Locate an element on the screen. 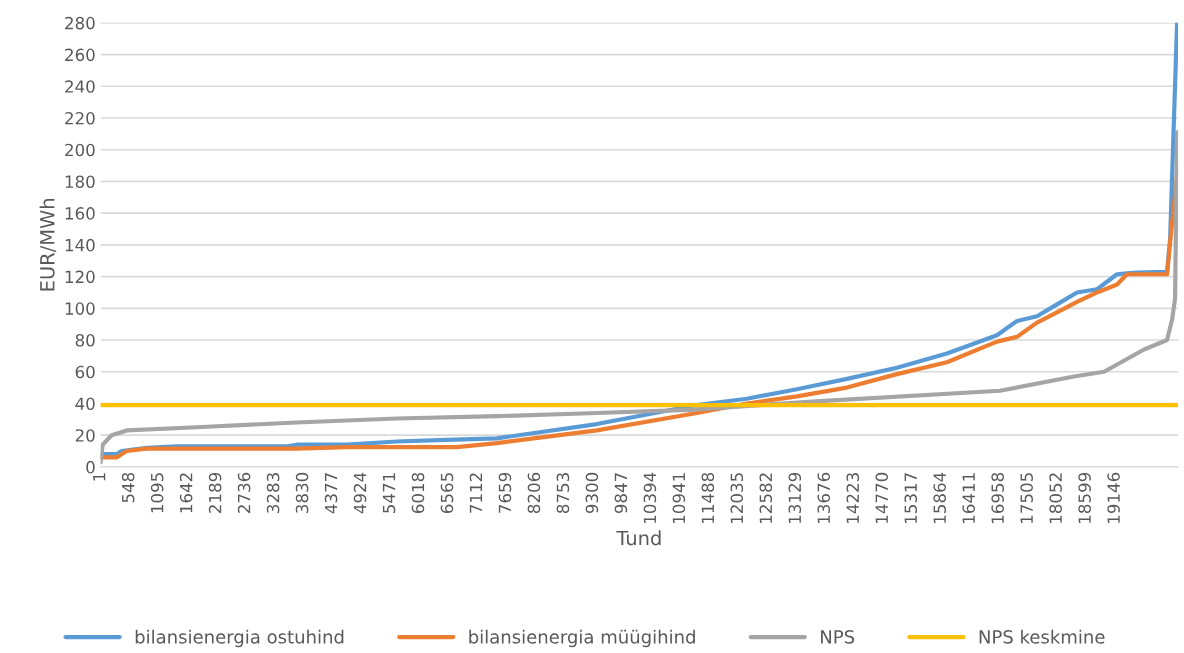 The image size is (1184, 653). x-tick-label: 10394 is located at coordinates (650, 497).